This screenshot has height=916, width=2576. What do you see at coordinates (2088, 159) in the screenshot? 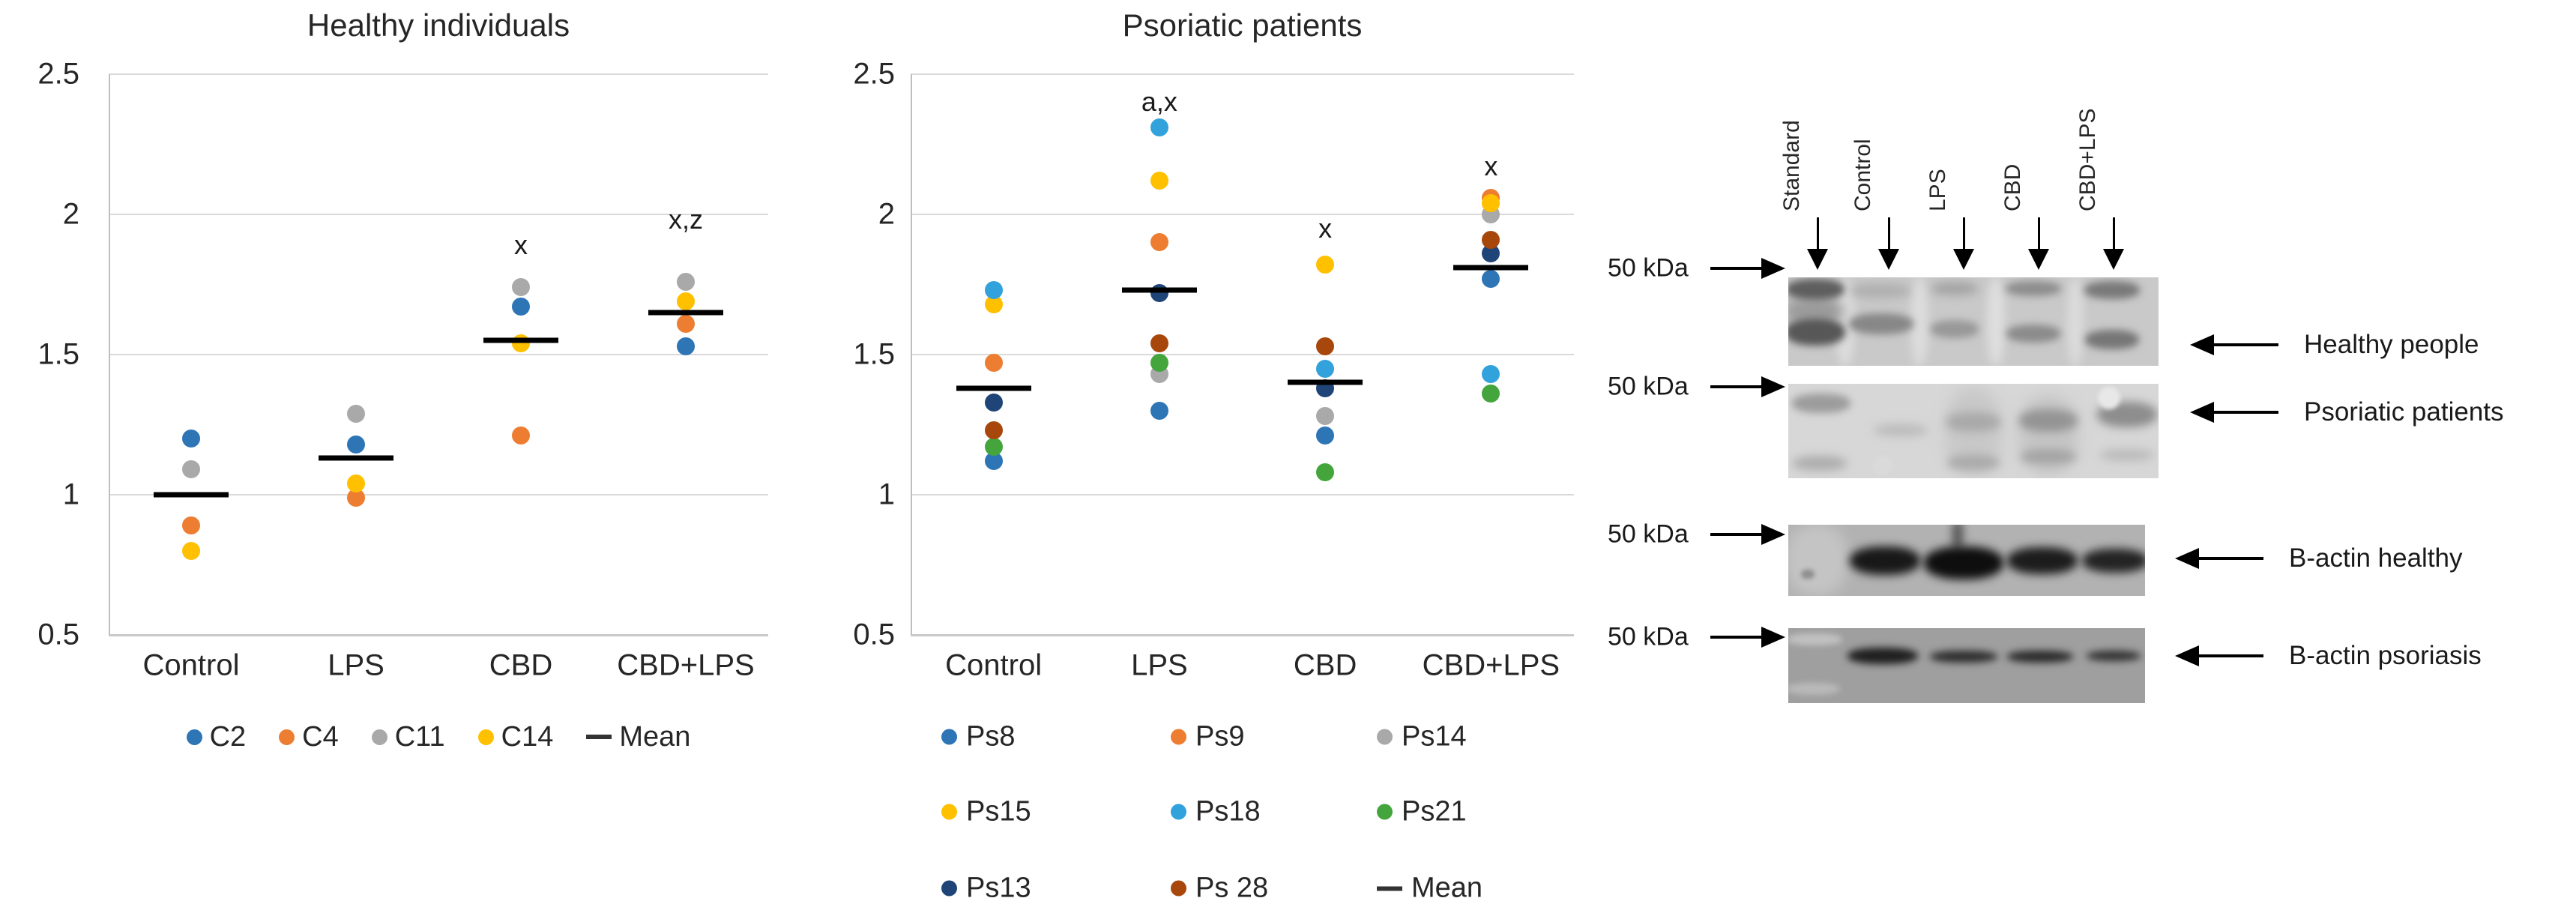
I see `lane-label: CBD+LPS` at bounding box center [2088, 159].